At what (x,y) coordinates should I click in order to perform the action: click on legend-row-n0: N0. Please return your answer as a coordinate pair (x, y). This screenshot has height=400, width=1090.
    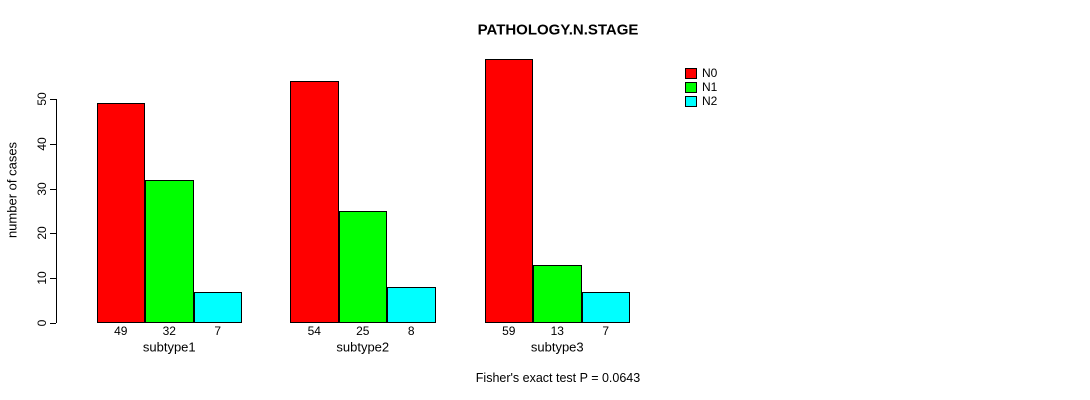
    Looking at the image, I should click on (701, 73).